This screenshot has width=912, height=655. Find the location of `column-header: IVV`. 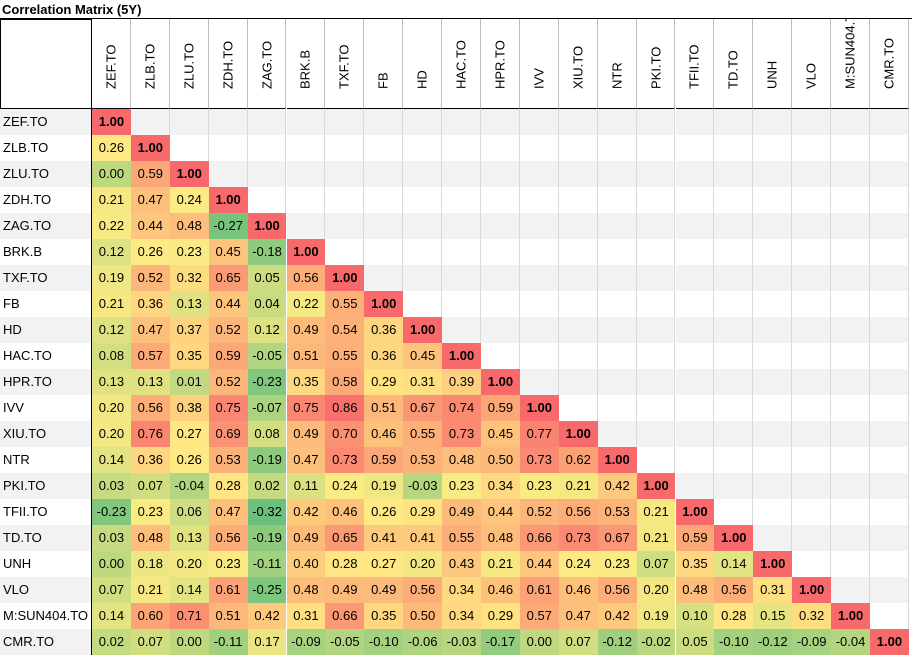

column-header: IVV is located at coordinates (539, 64).